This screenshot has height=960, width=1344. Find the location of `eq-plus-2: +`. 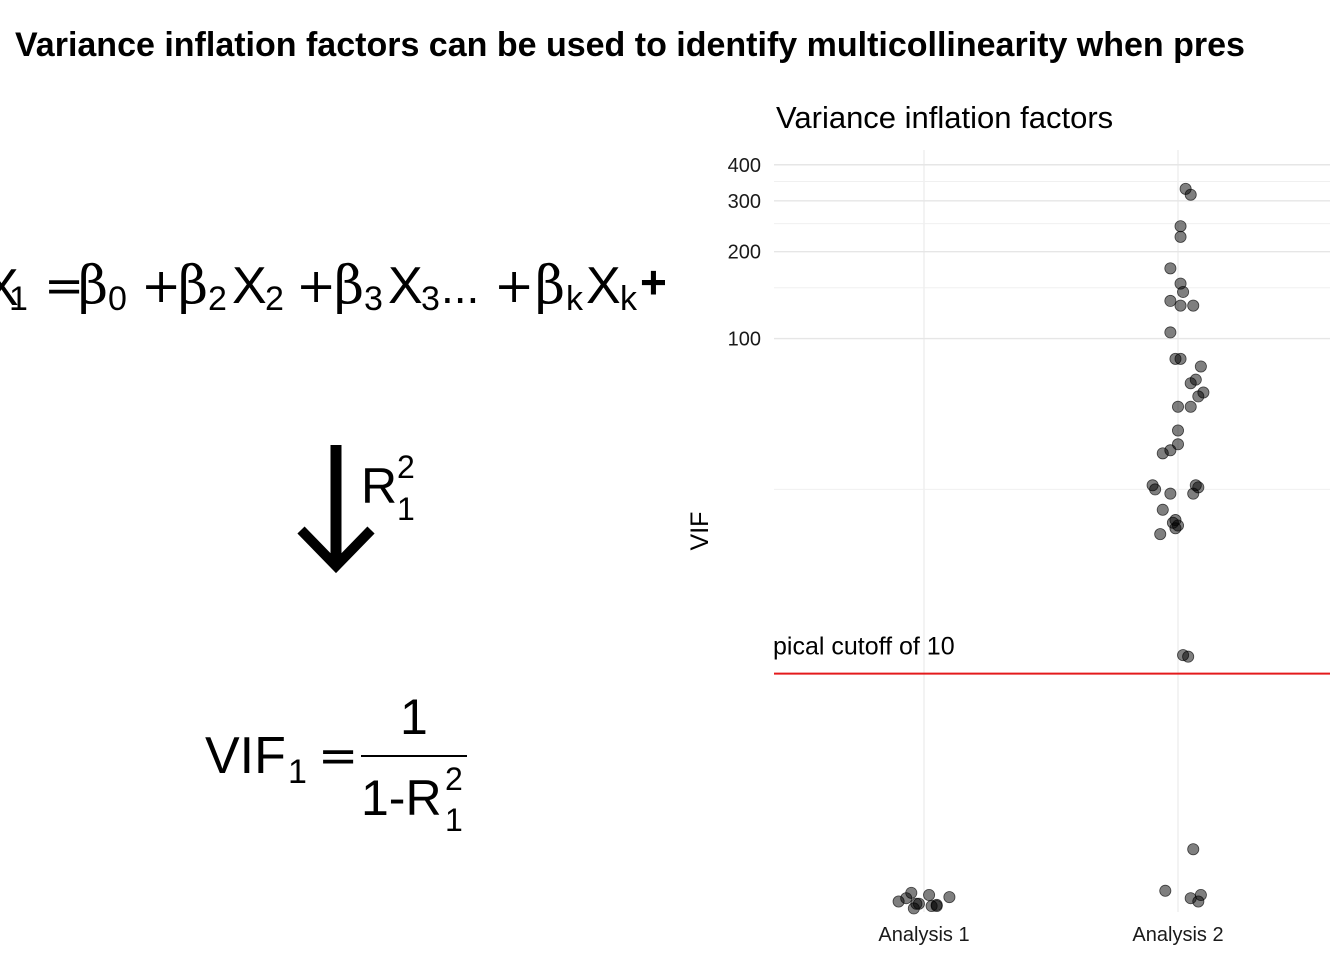

eq-plus-2: + is located at coordinates (316, 286).